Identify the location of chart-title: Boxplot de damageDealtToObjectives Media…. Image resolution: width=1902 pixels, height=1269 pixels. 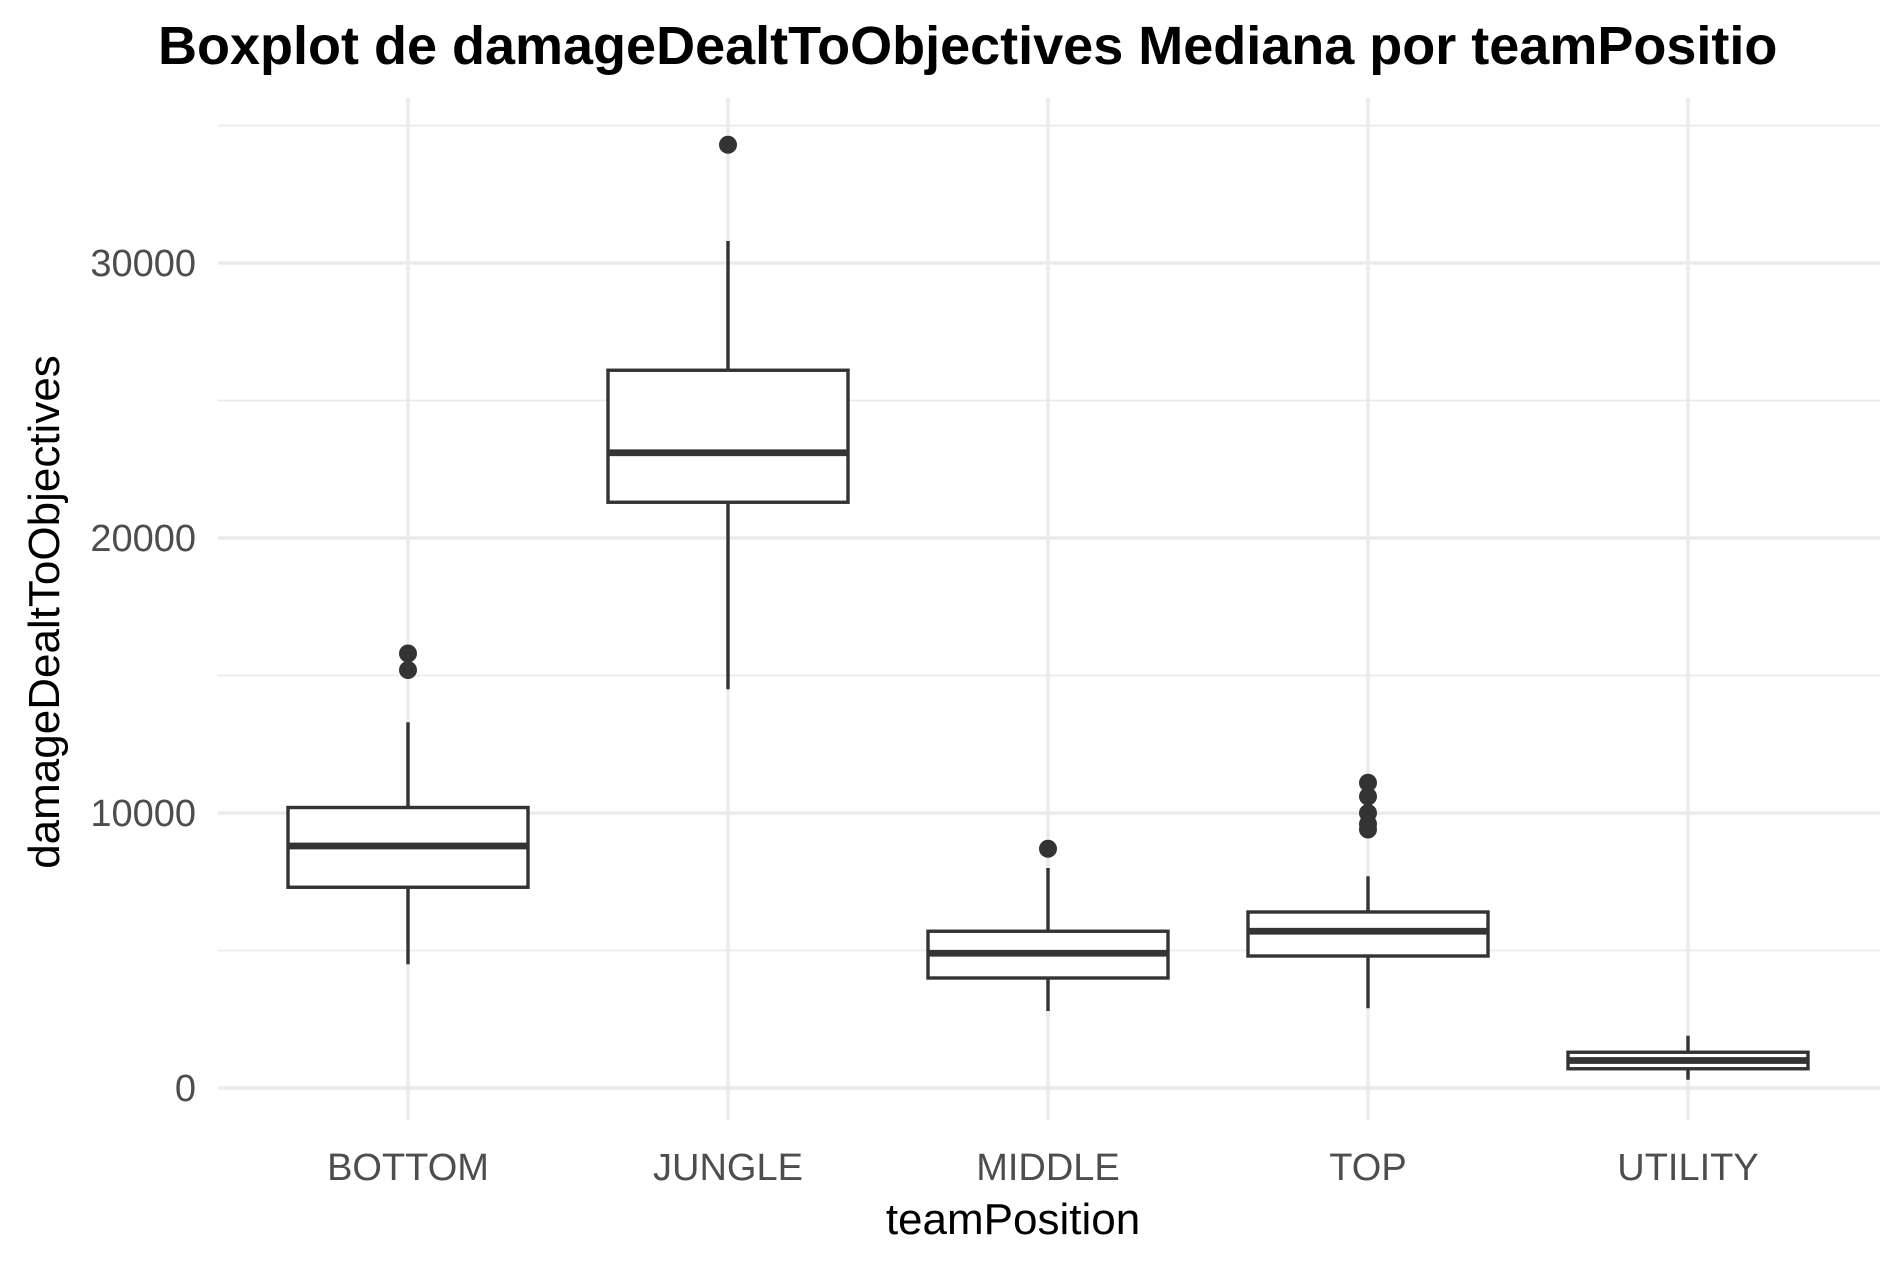
(967, 46).